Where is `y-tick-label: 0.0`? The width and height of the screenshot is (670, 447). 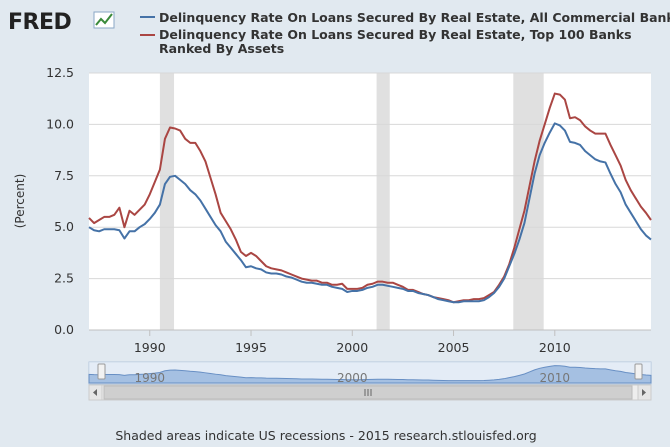 y-tick-label: 0.0 is located at coordinates (64, 329).